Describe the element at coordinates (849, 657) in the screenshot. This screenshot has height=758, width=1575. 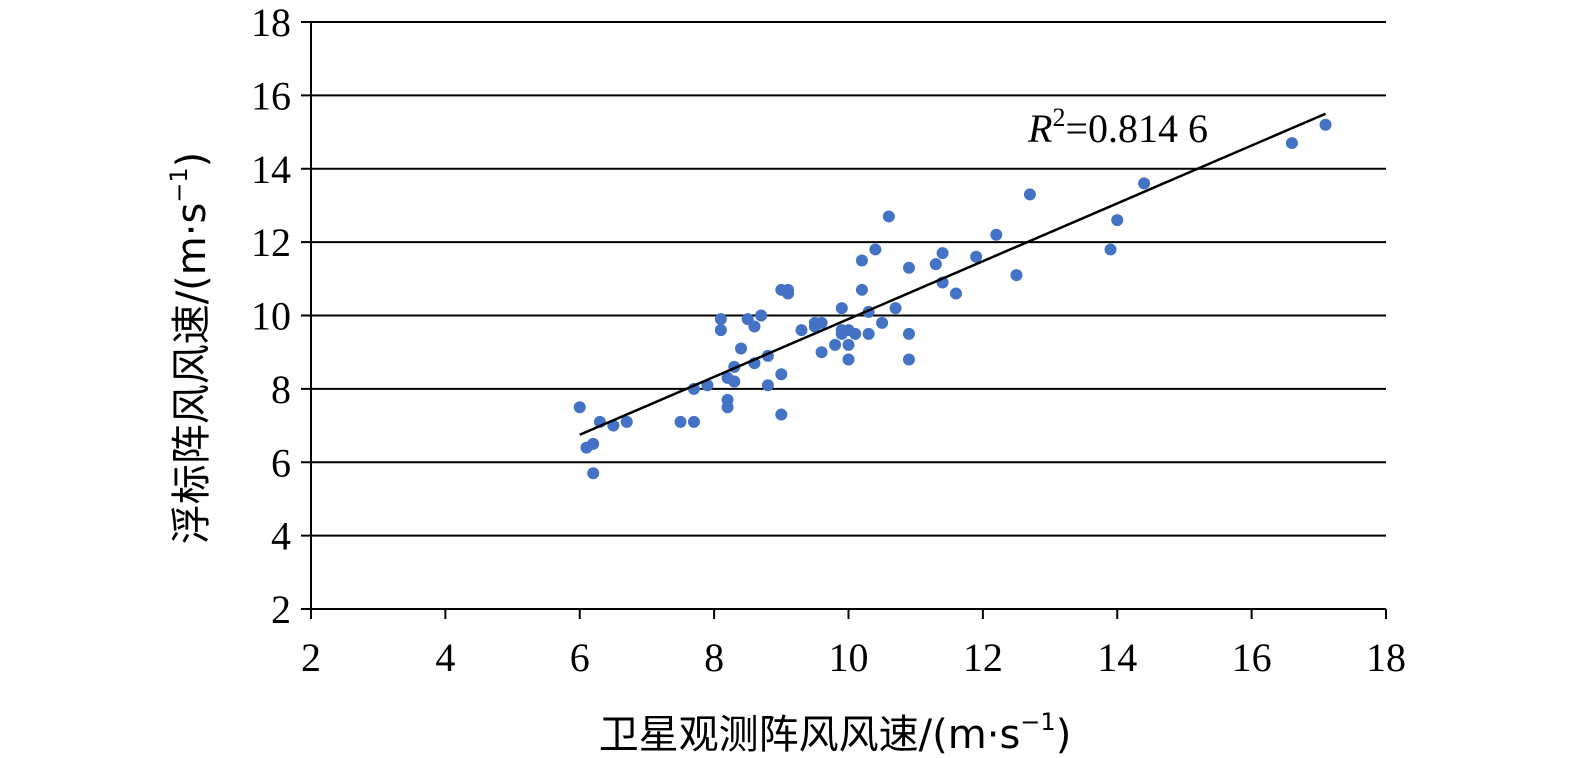
I see `x-tick-label: 10` at that location.